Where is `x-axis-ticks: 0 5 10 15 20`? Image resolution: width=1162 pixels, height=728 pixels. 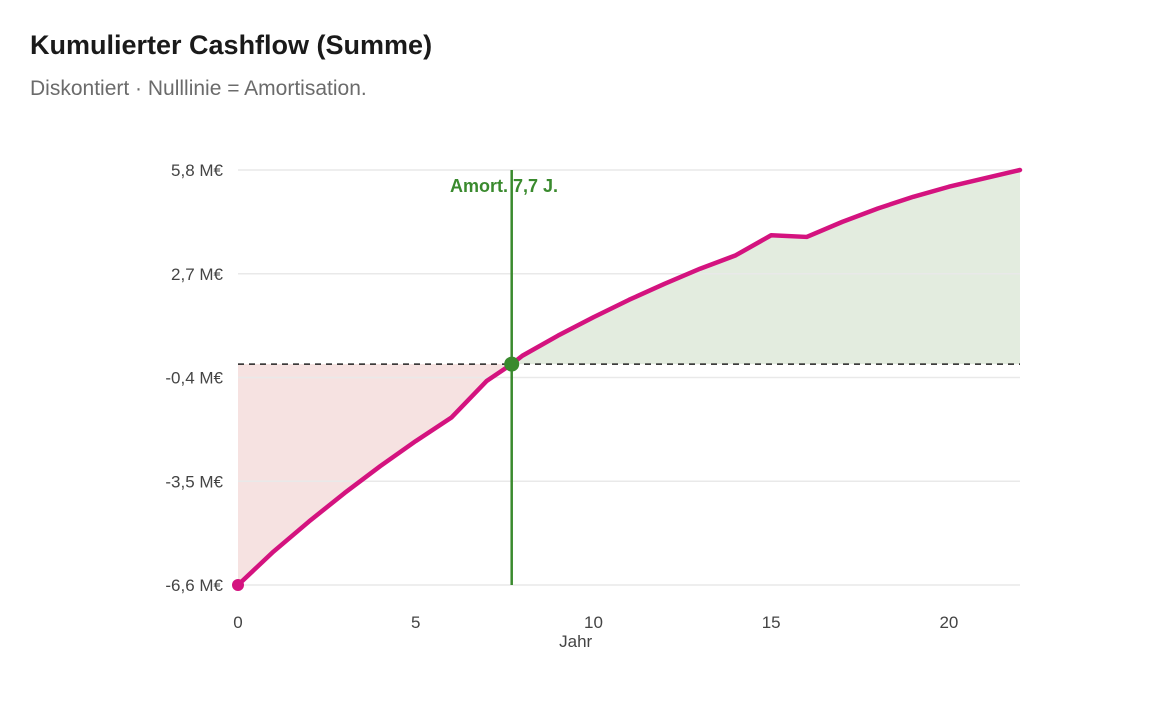
x-axis-ticks: 0 5 10 15 20 is located at coordinates (595, 622).